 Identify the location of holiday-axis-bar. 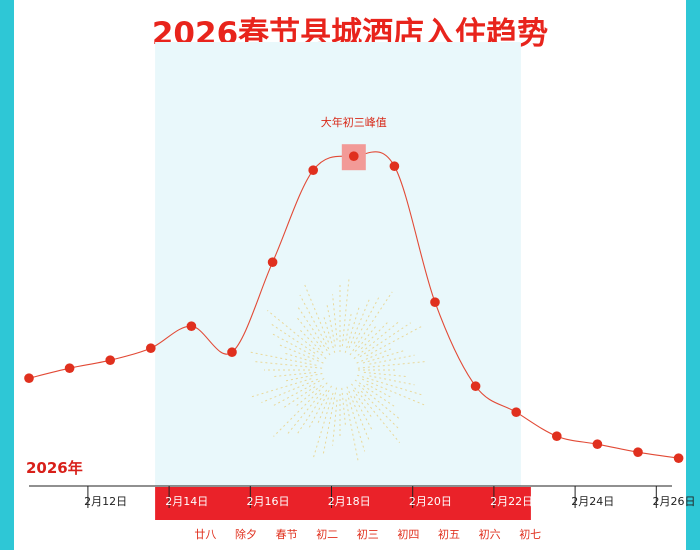
(343, 503).